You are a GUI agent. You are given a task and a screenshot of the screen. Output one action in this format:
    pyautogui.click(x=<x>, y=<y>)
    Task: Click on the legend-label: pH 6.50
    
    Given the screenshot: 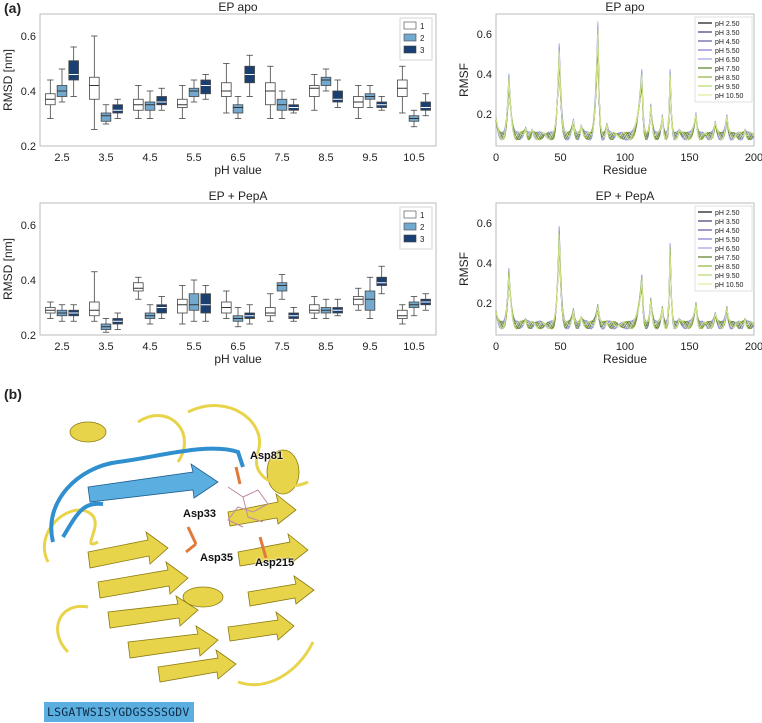 What is the action you would take?
    pyautogui.click(x=727, y=60)
    